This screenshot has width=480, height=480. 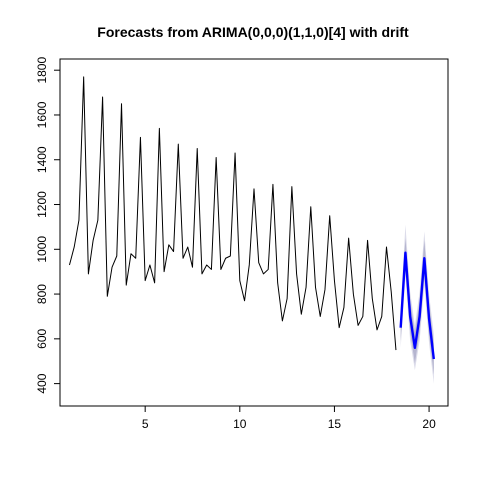 I want to click on forecast-series-line, so click(x=417, y=305).